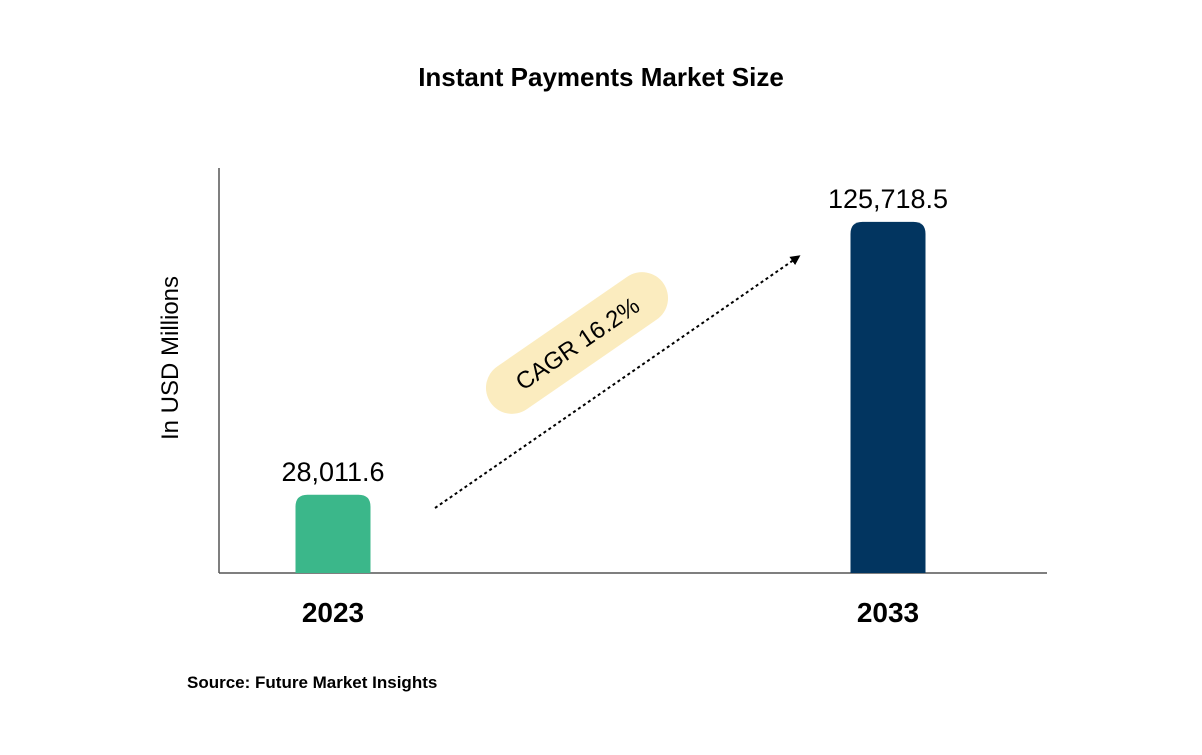 The width and height of the screenshot is (1202, 755). I want to click on data-label-2033: 125,718.5, so click(888, 199).